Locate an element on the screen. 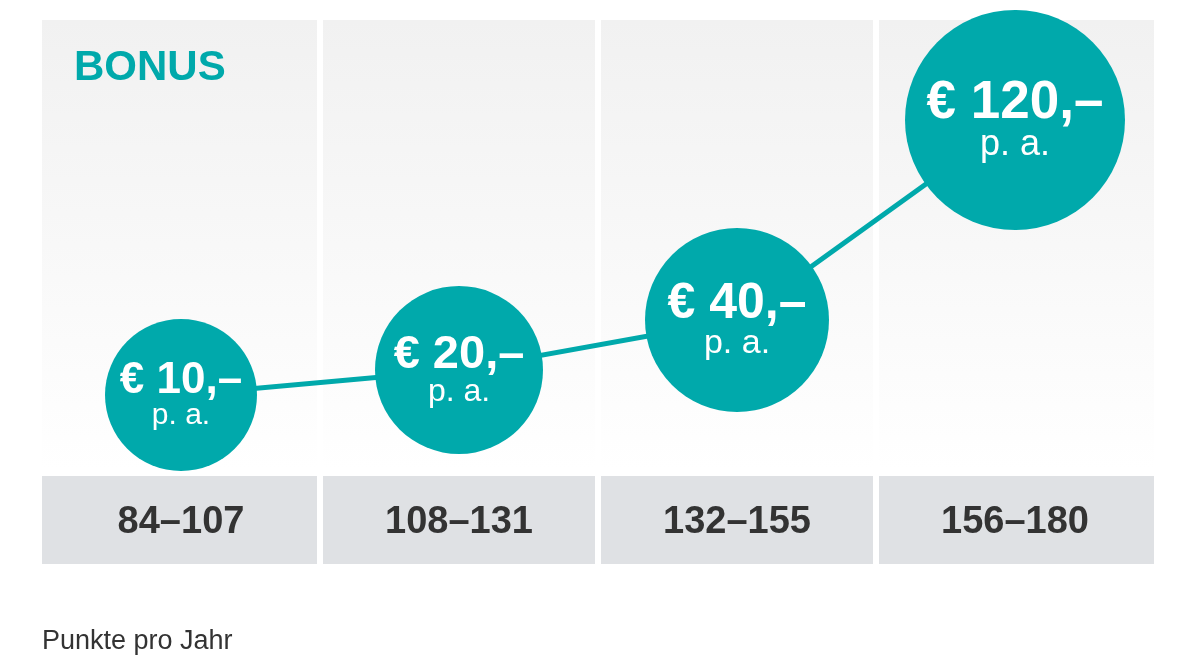 The image size is (1188, 667). x-axis-title: Punkte pro Jahr is located at coordinates (137, 640).